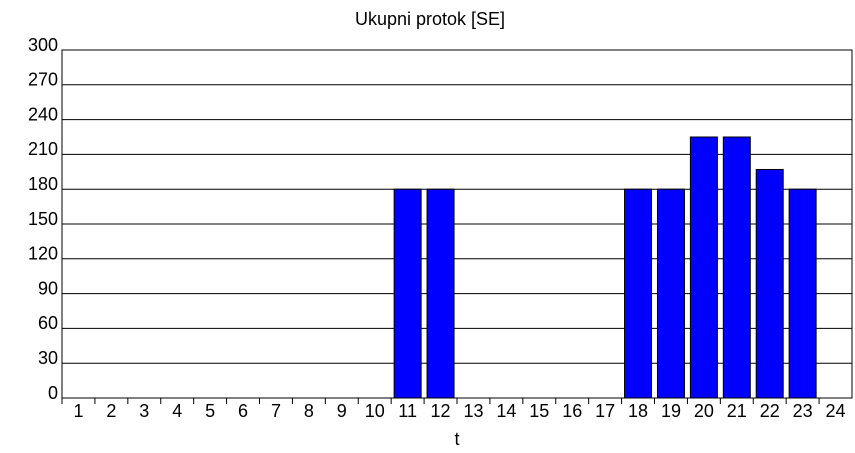 This screenshot has height=453, width=855. I want to click on x-tick-label: 17, so click(605, 411).